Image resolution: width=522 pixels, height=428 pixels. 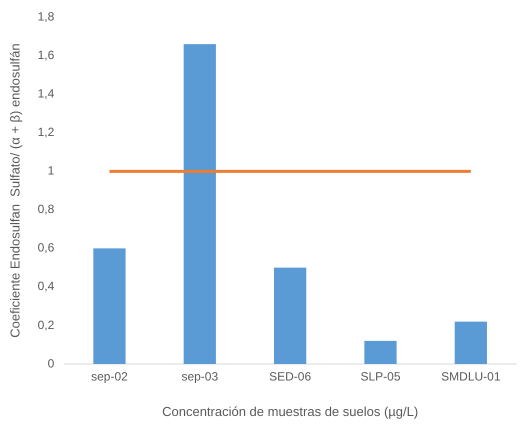 I want to click on y-tick-label: 1,2, so click(x=46, y=132).